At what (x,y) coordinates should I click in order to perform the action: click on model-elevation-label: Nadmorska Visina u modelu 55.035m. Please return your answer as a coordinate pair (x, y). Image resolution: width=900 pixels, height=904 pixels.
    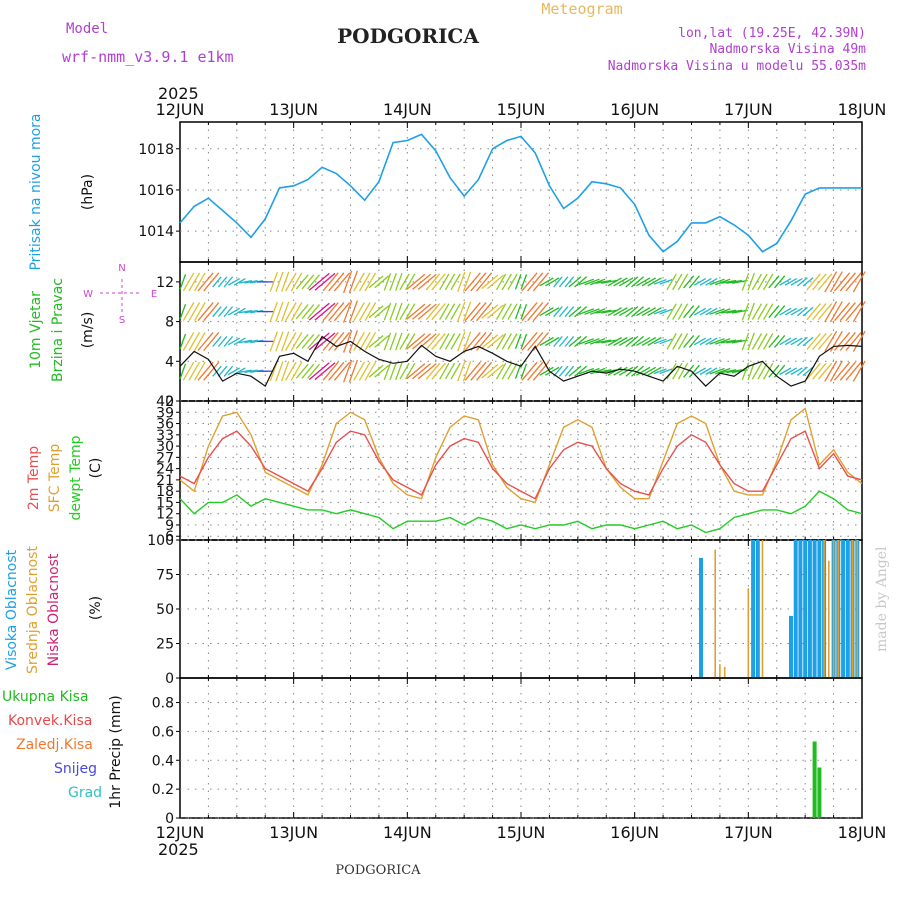
    Looking at the image, I should click on (737, 66).